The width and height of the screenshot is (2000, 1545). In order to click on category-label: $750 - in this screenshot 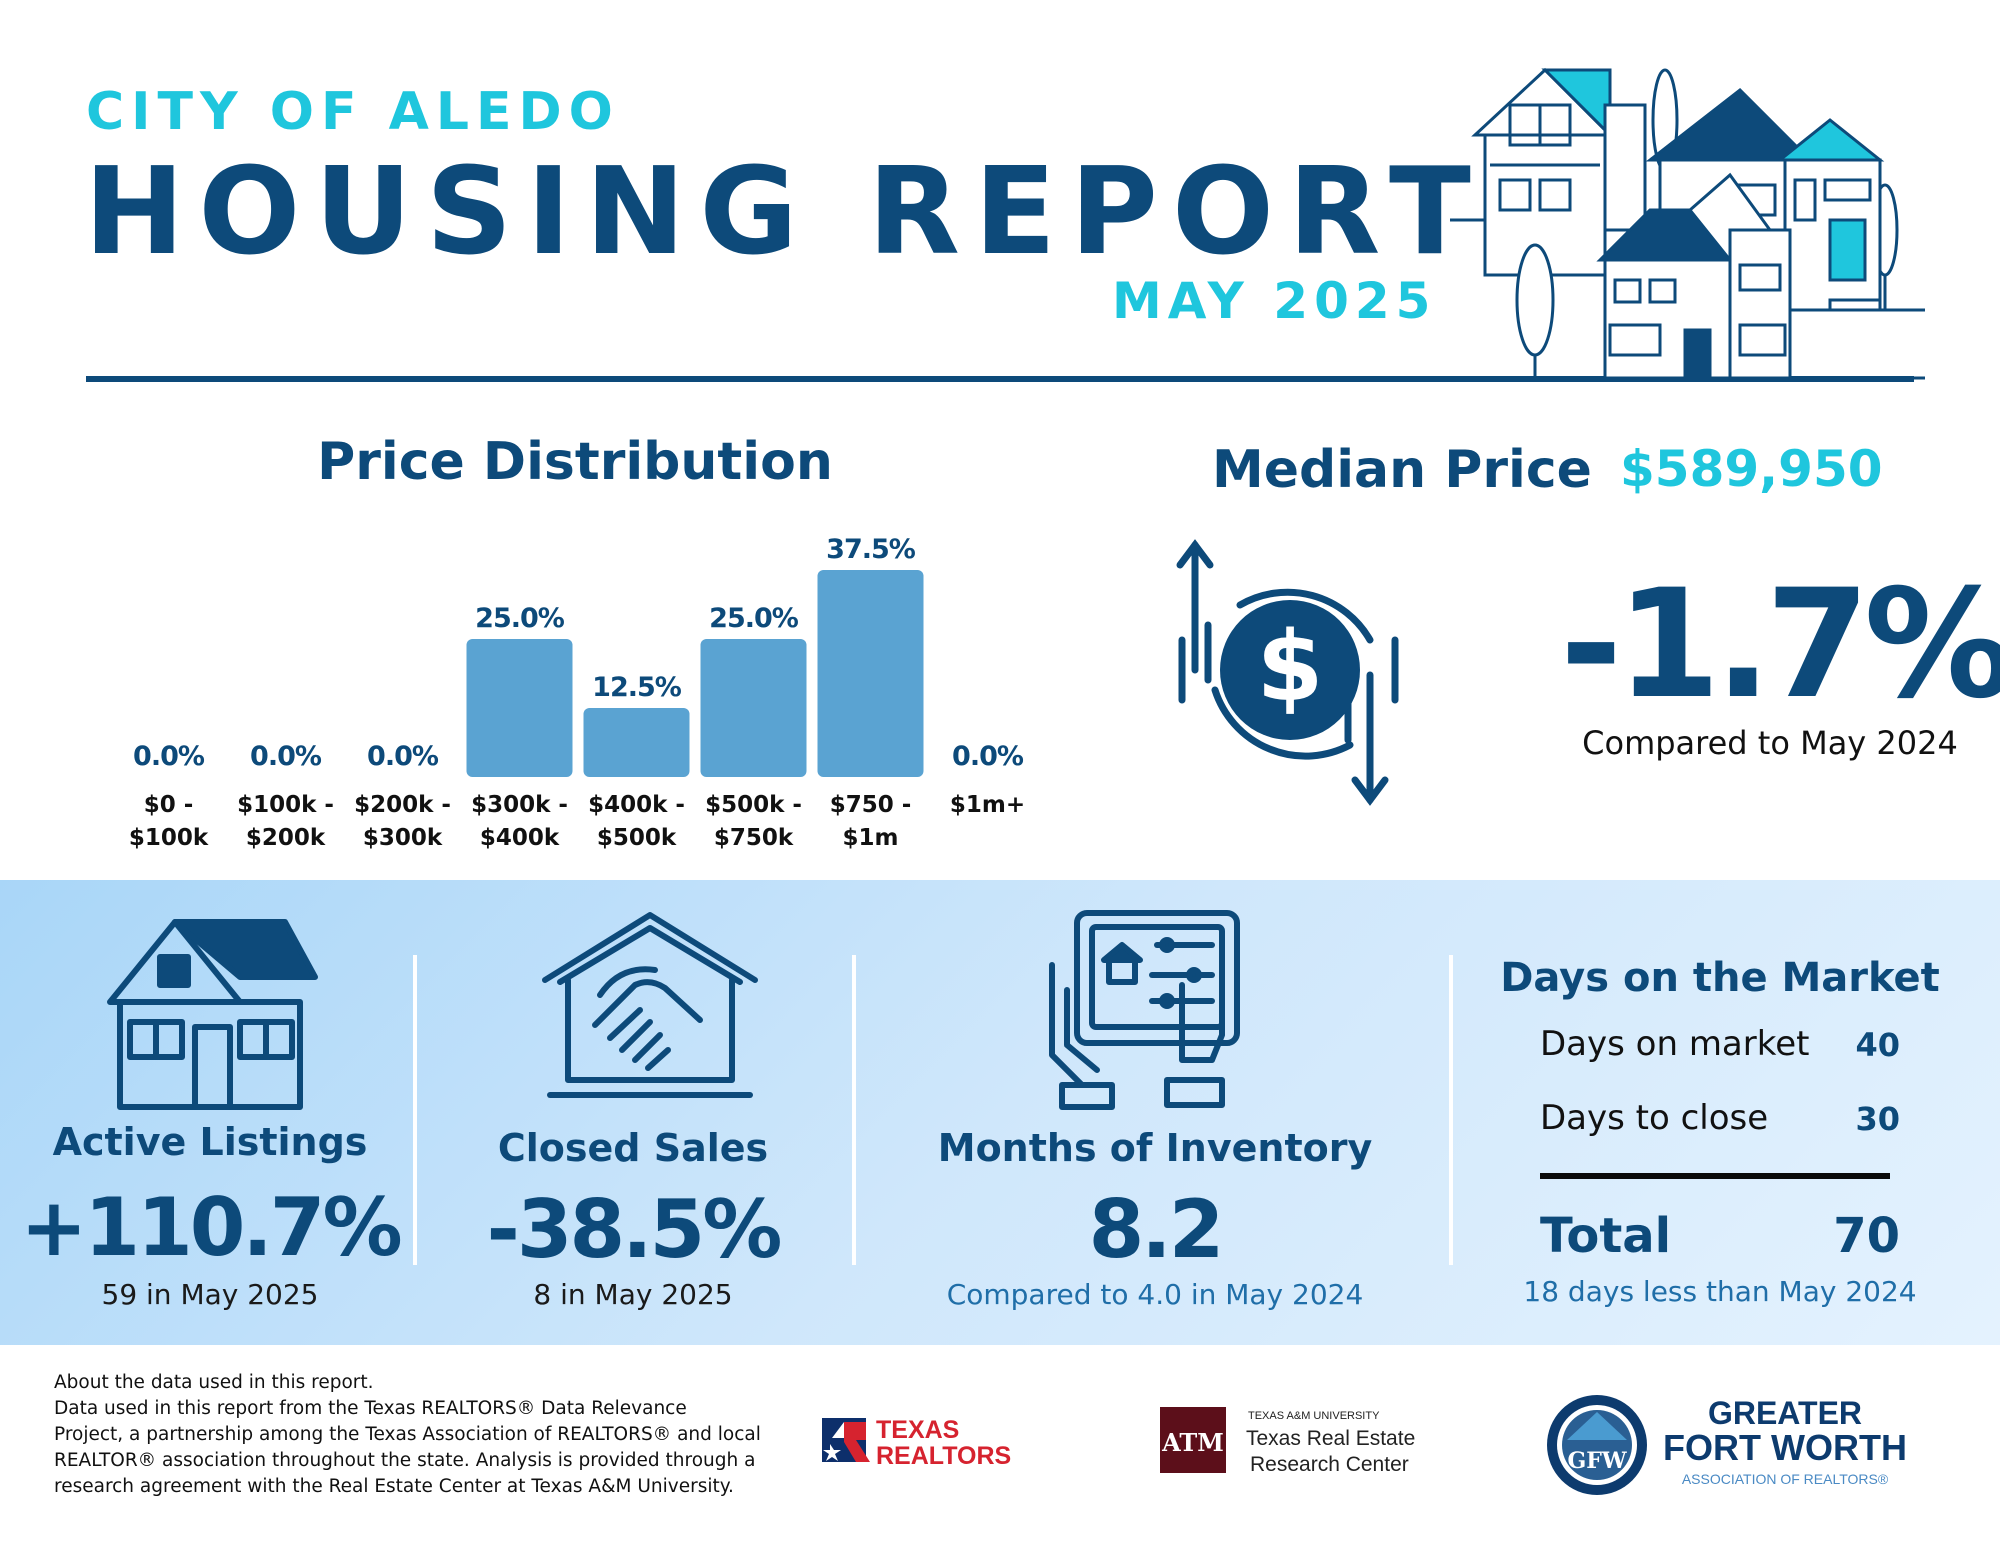, I will do `click(871, 805)`.